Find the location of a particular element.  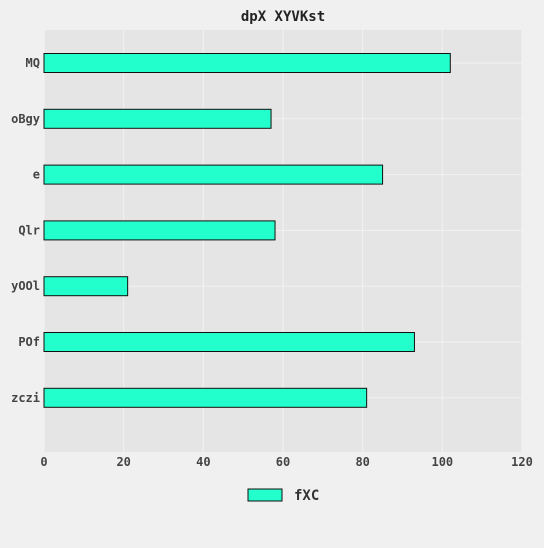

y-tick-label: POf is located at coordinates (29, 342).